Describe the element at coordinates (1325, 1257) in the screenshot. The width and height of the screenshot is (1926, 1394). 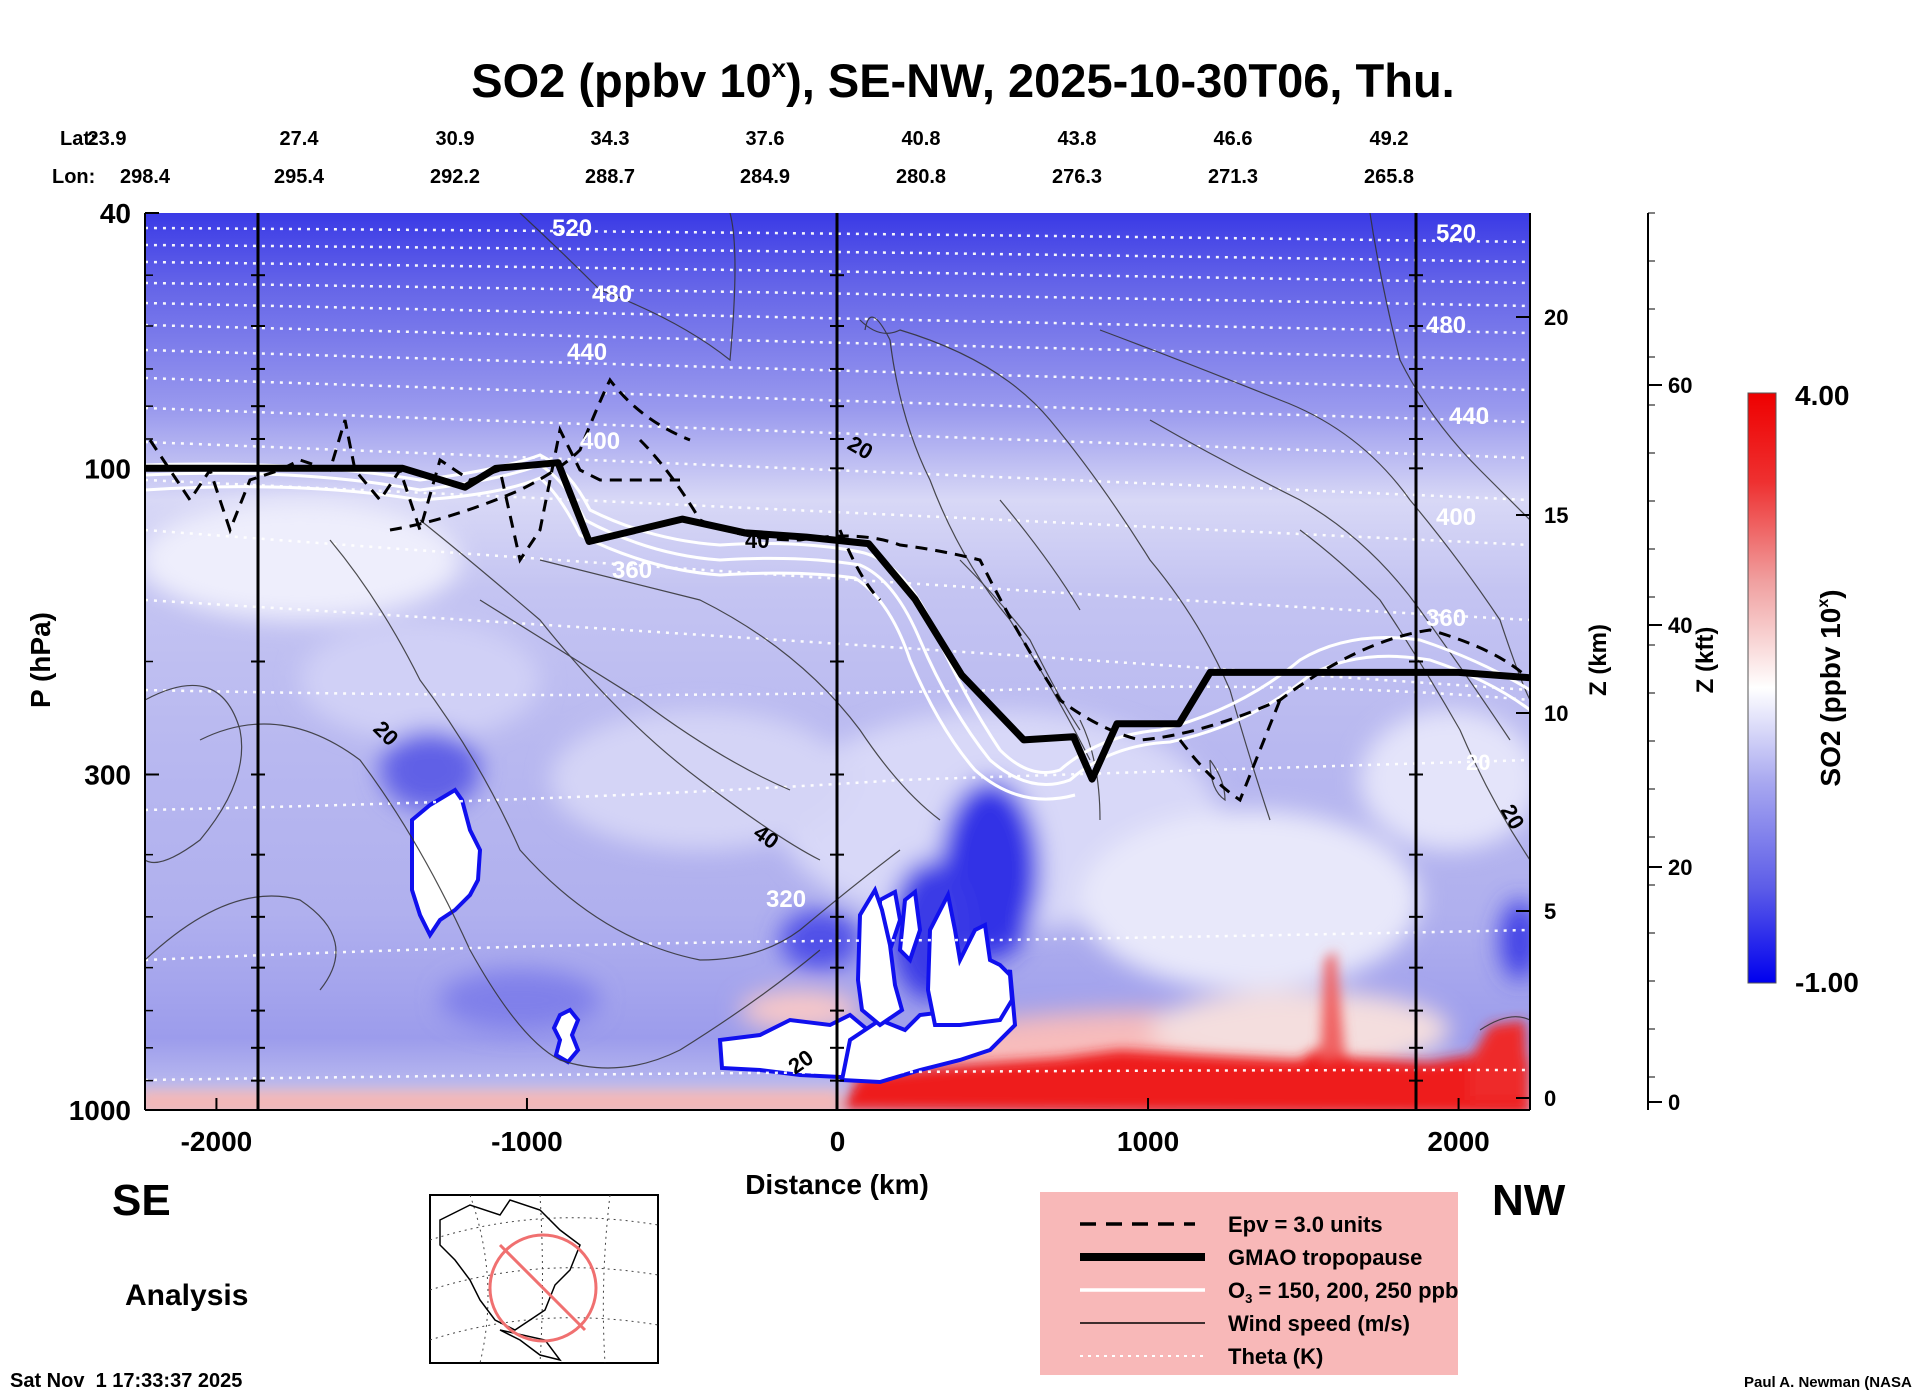
I see `legend-tropopause: GMAO tropopause` at that location.